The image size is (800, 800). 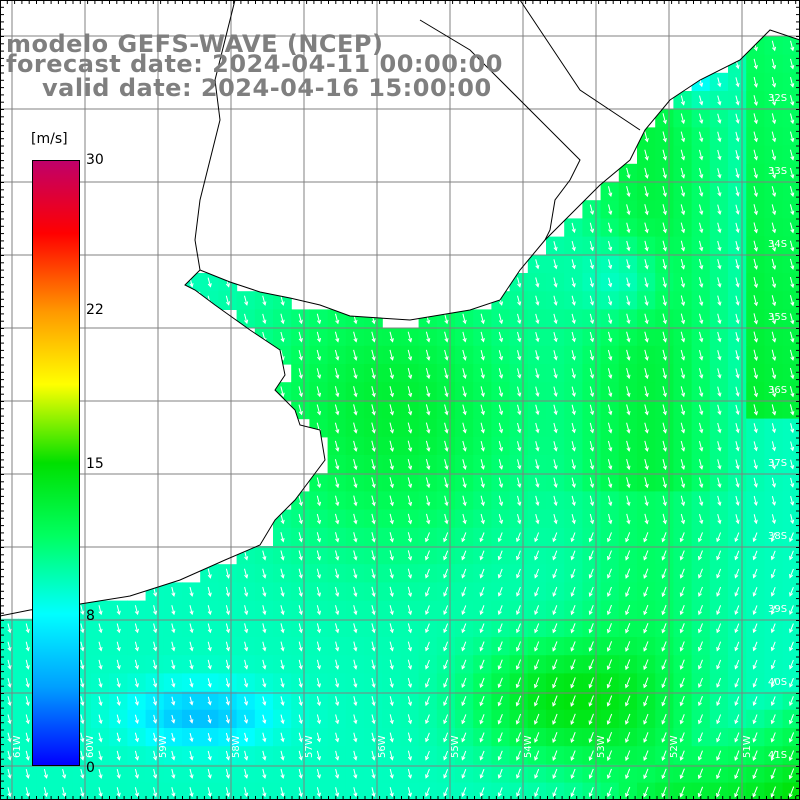 I want to click on latitude-label: 40S, so click(x=777, y=682).